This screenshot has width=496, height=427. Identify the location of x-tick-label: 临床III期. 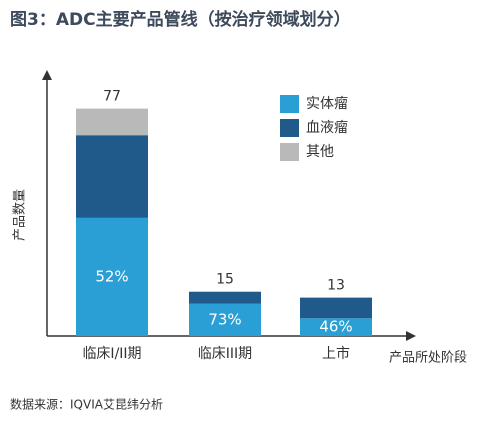
(225, 354).